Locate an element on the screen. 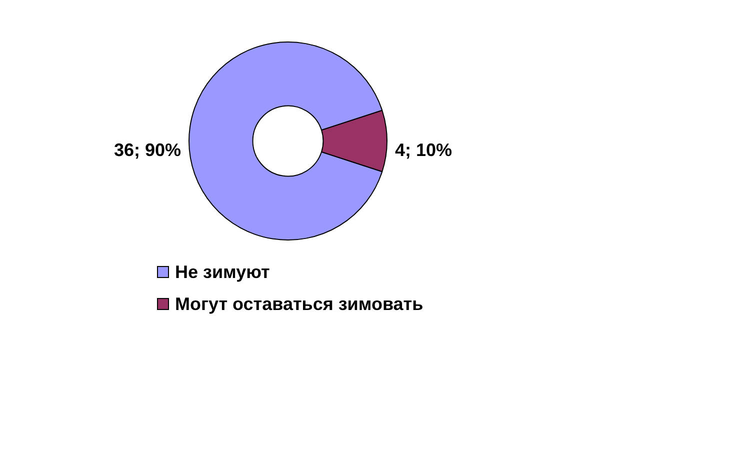 The height and width of the screenshot is (466, 749). data-label: 4; 10% is located at coordinates (423, 150).